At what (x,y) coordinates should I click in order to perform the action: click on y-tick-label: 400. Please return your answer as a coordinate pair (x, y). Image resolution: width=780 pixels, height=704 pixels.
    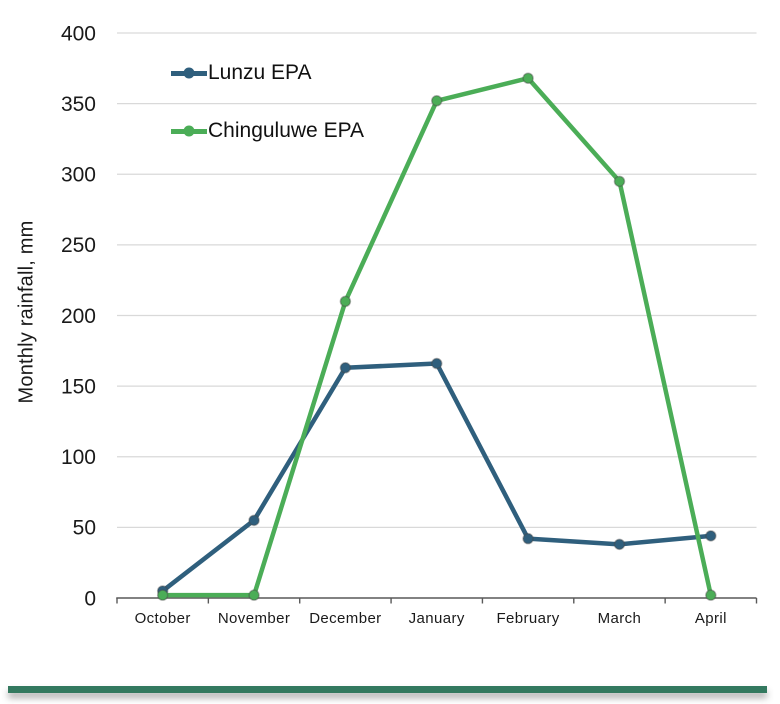
    Looking at the image, I should click on (78, 33).